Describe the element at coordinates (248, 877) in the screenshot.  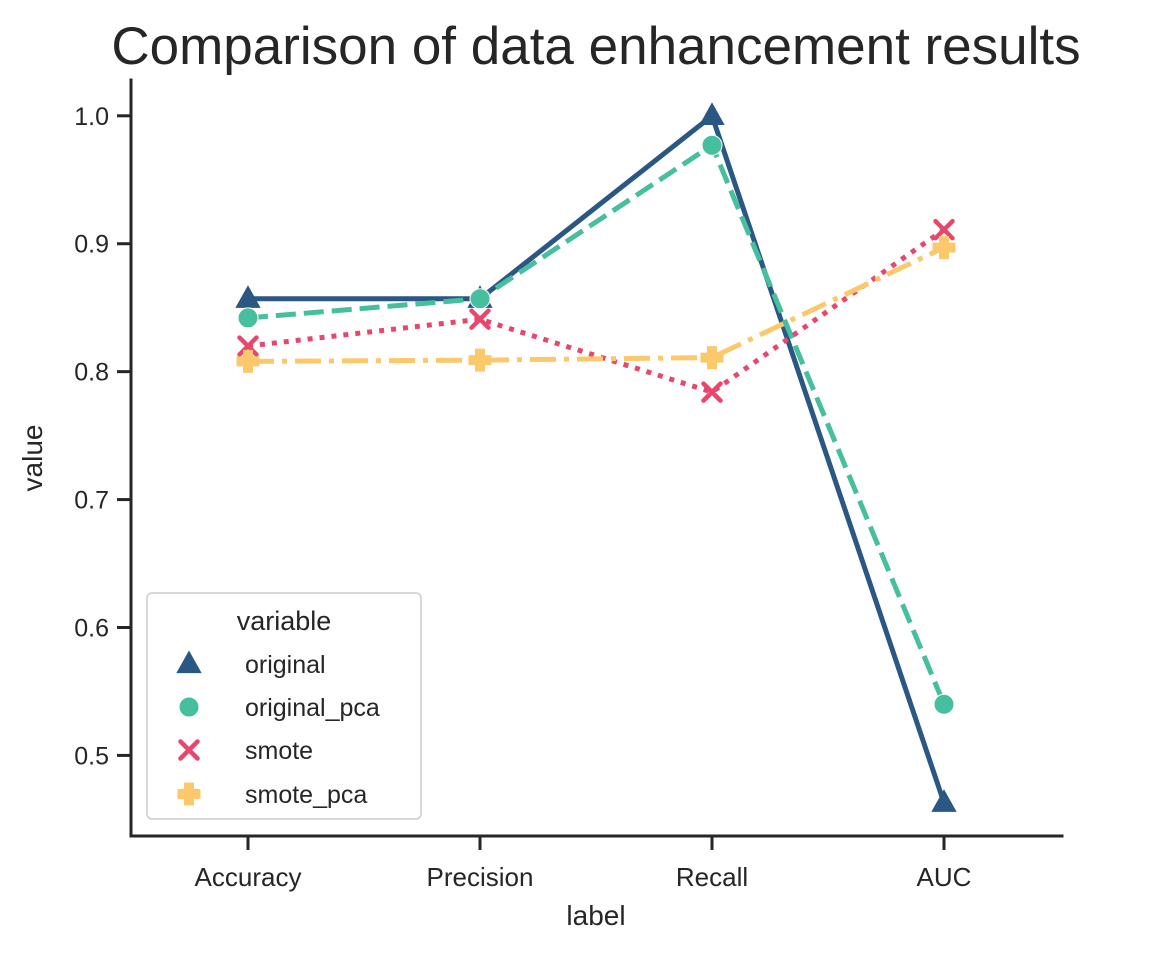
I see `x-tick-label: Accuracy` at that location.